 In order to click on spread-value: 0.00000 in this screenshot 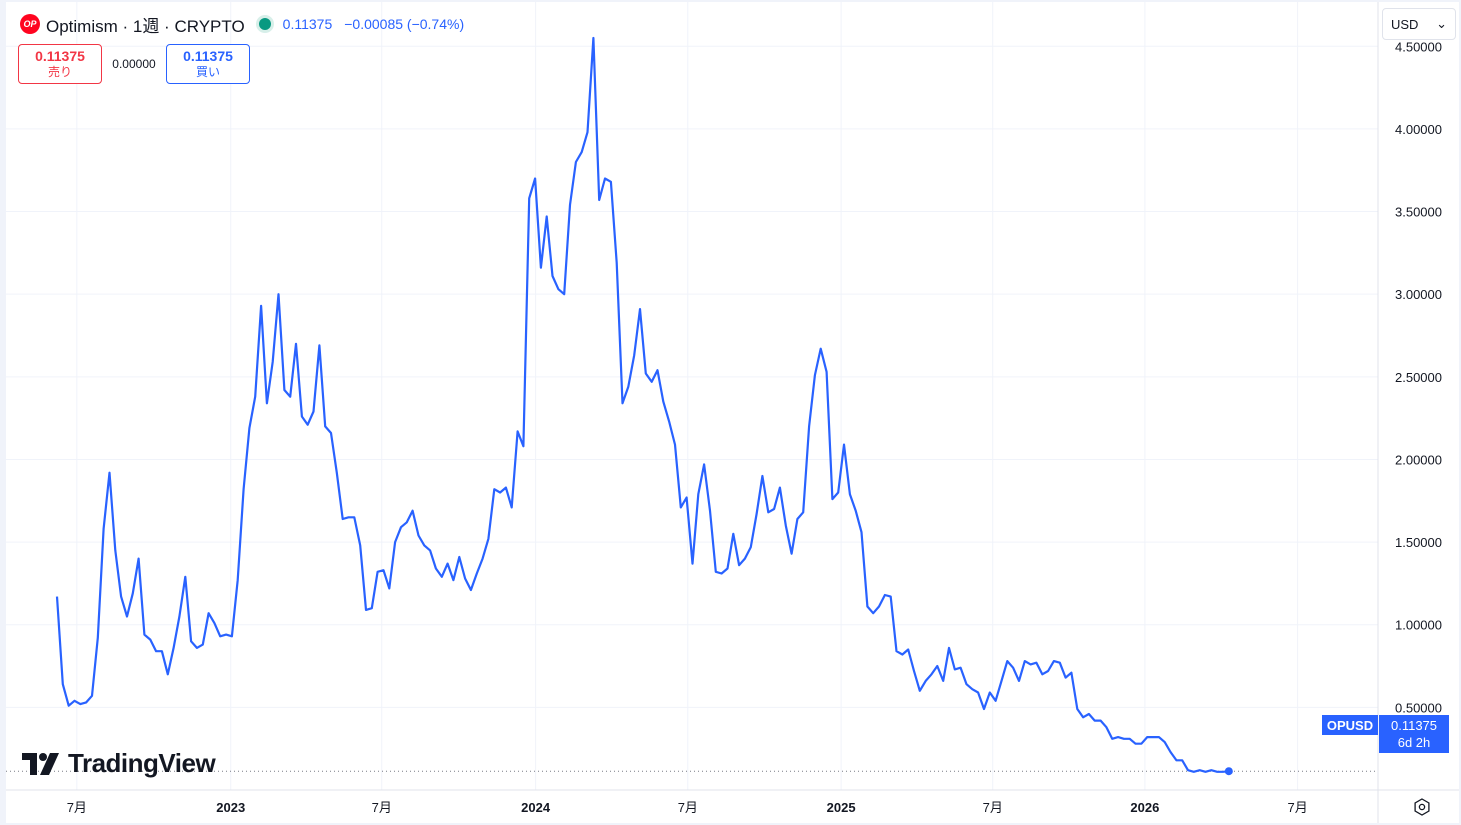, I will do `click(134, 64)`.